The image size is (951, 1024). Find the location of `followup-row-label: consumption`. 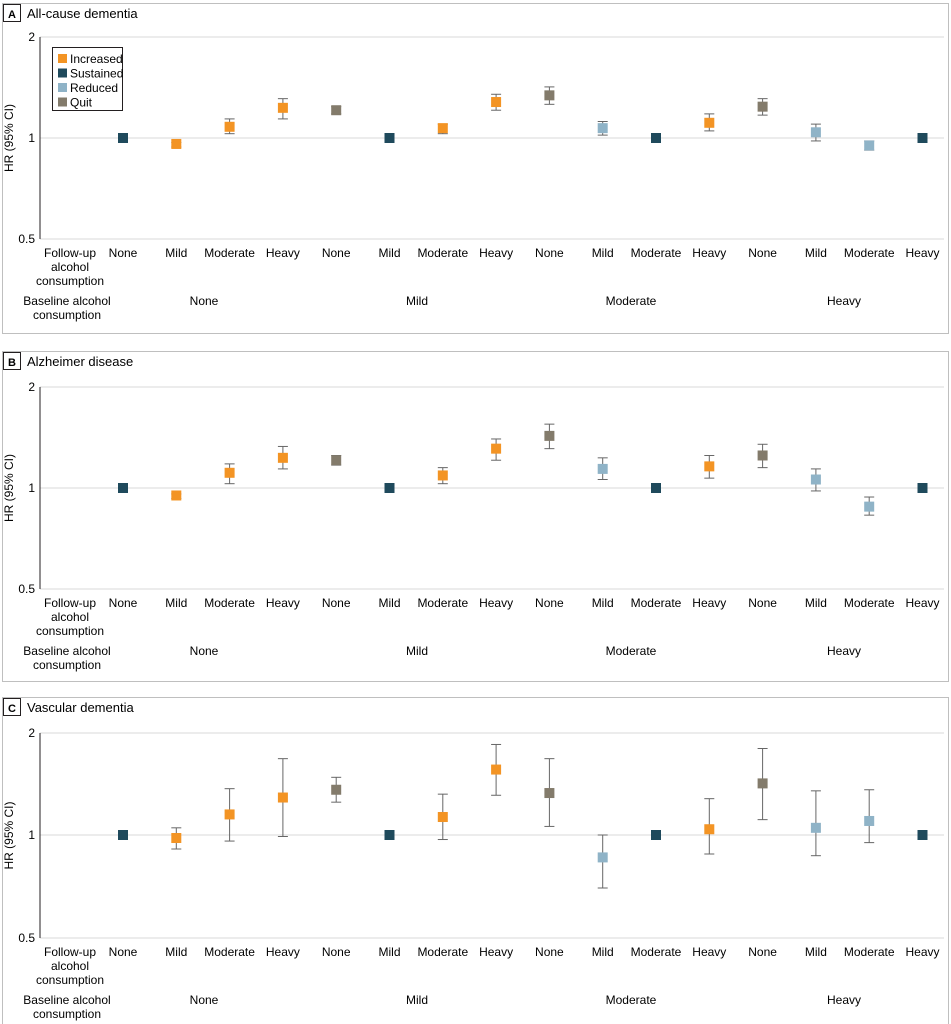

followup-row-label: consumption is located at coordinates (70, 980).